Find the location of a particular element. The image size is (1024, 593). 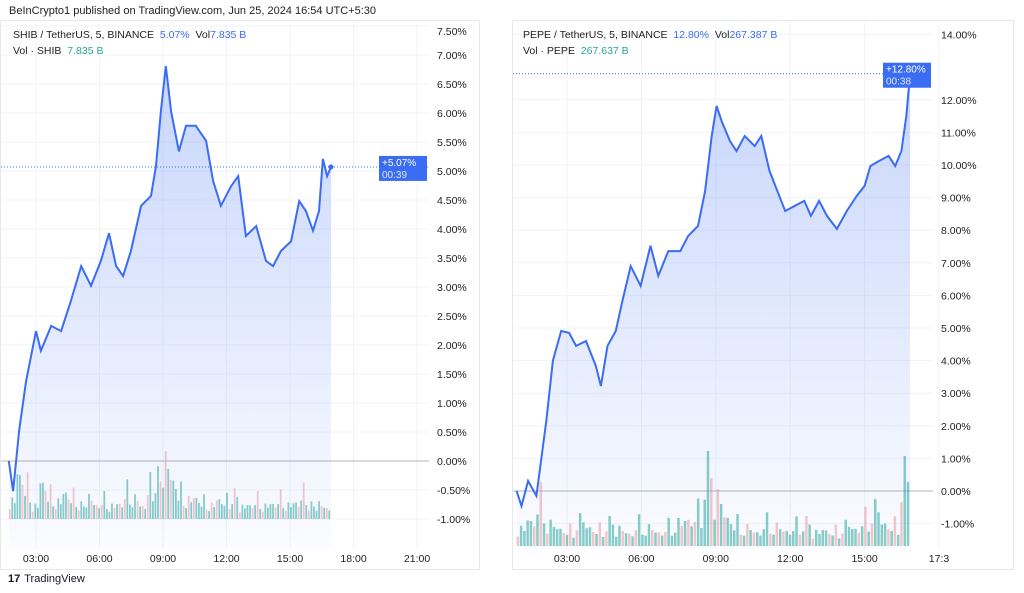

y-tick-label: 6.50% is located at coordinates (452, 85).